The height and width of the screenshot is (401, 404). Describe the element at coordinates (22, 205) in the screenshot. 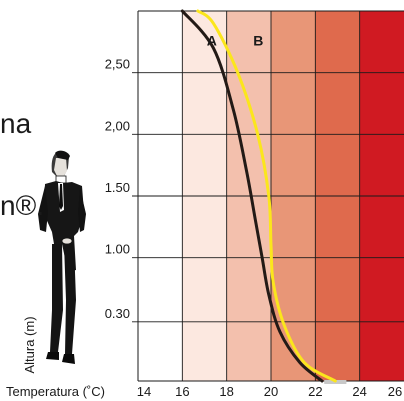

I see `truncated-text-registered: n®.` at that location.